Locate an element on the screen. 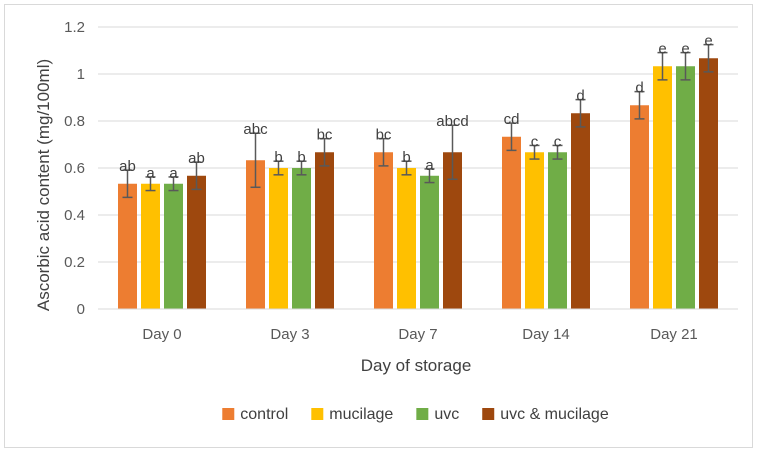  legend: control mucilage uvc uvc & mucilage is located at coordinates (415, 414).